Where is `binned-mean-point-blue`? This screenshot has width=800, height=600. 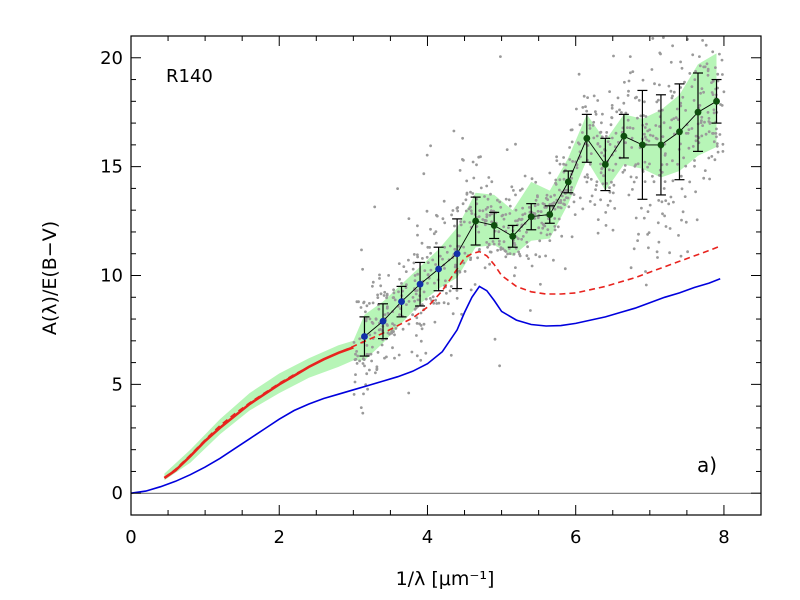
binned-mean-point-blue is located at coordinates (383, 321).